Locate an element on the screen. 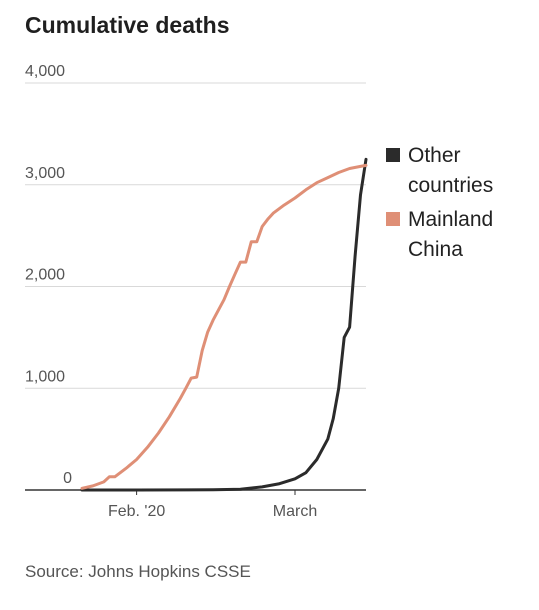  y-tick-label: 4,000 is located at coordinates (45, 71).